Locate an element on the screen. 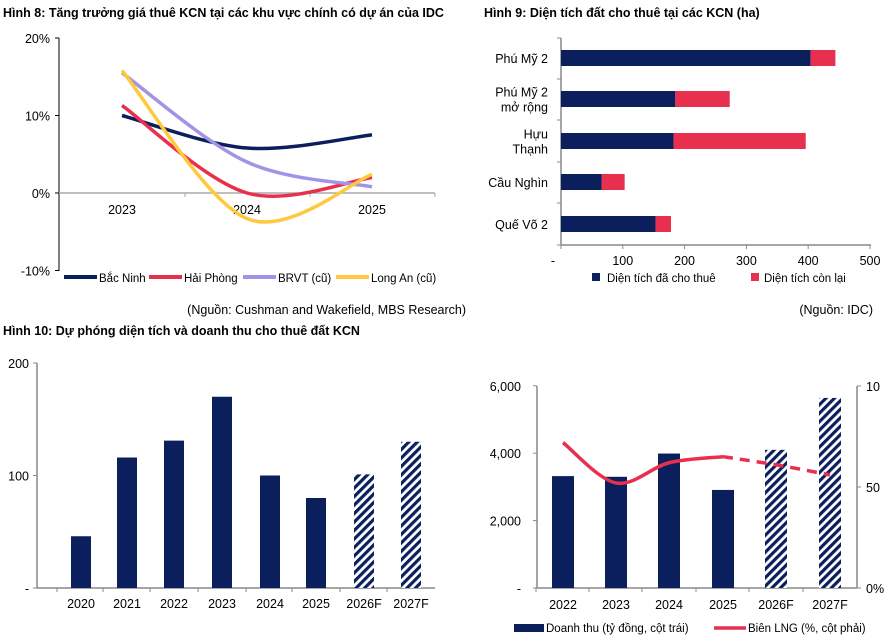 The width and height of the screenshot is (895, 643). y2-tick-label: 10 is located at coordinates (873, 387).